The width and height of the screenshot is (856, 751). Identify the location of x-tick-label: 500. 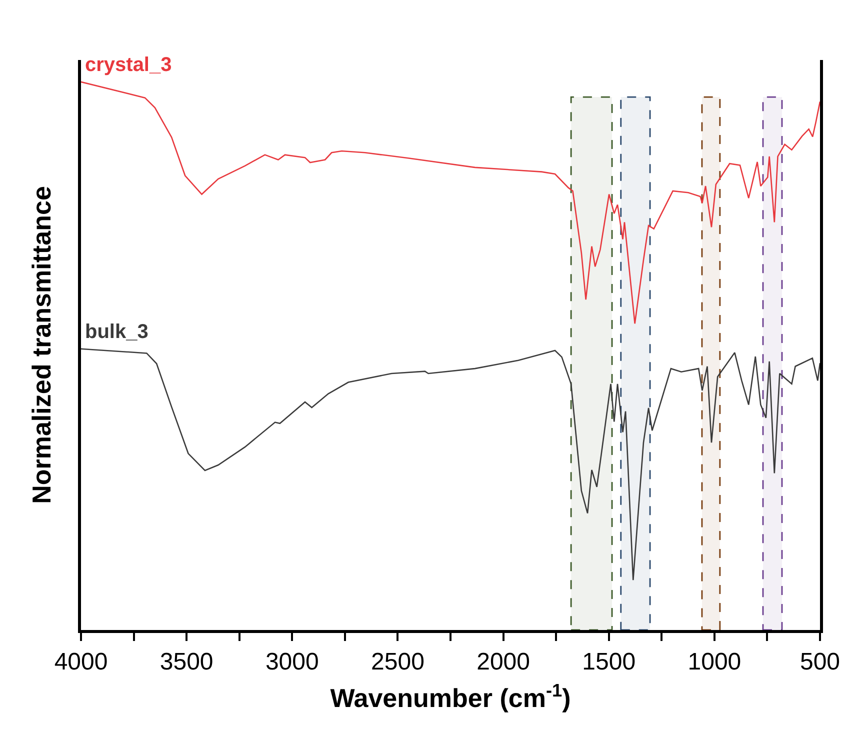
(820, 662).